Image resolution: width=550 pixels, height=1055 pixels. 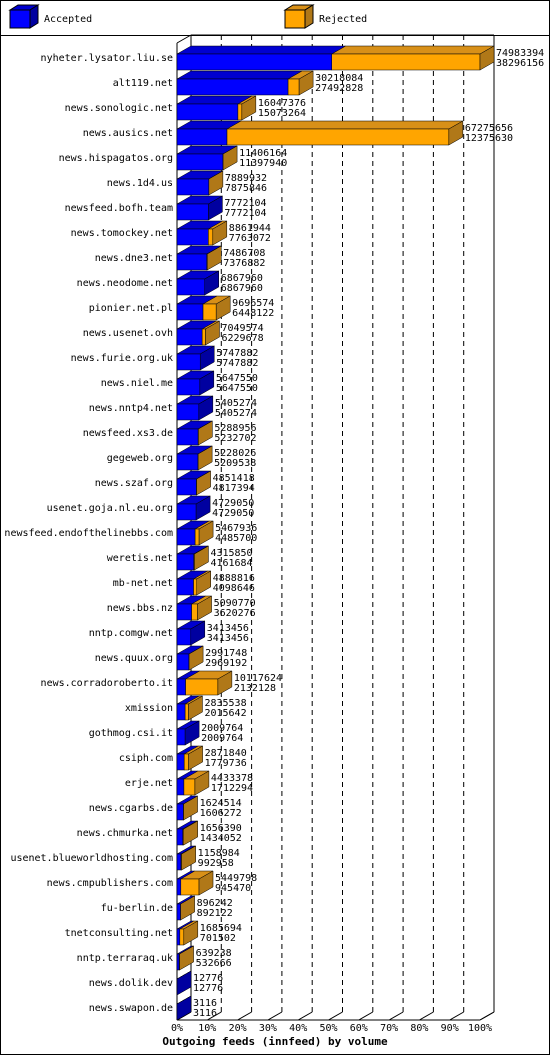 I want to click on y-tick-label: tnetconsulting.net, so click(x=119, y=933).